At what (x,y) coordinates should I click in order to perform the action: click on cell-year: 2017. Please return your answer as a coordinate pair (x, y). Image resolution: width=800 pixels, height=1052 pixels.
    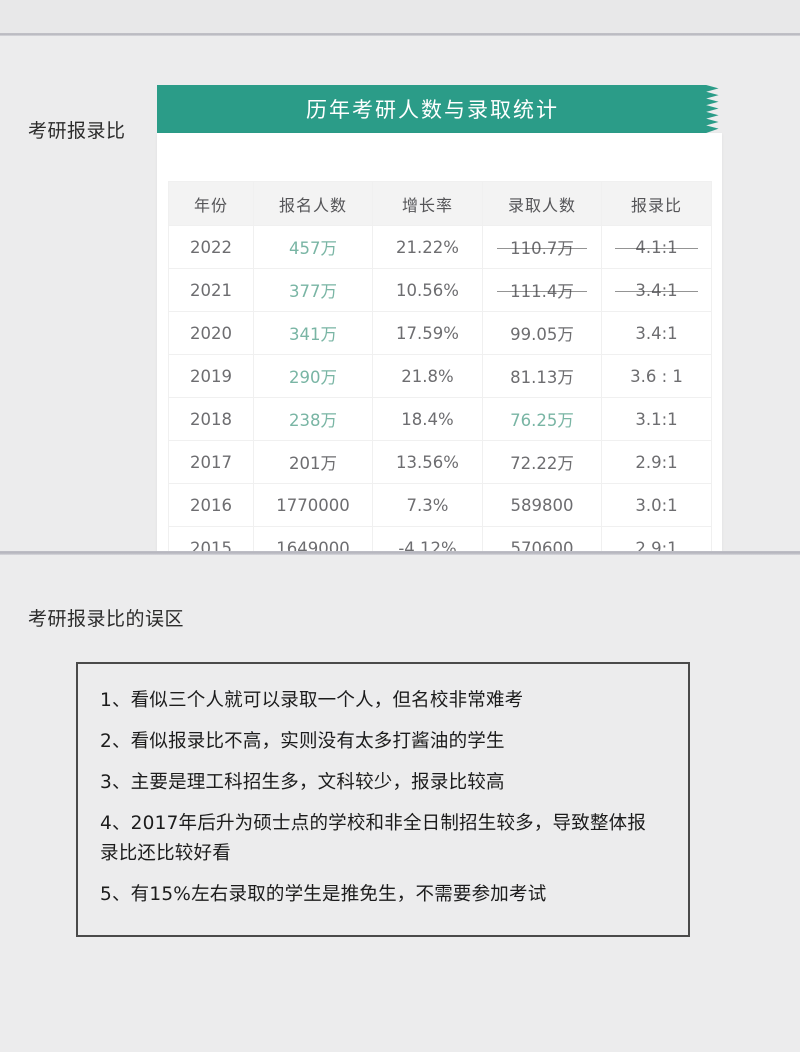
    Looking at the image, I should click on (211, 462).